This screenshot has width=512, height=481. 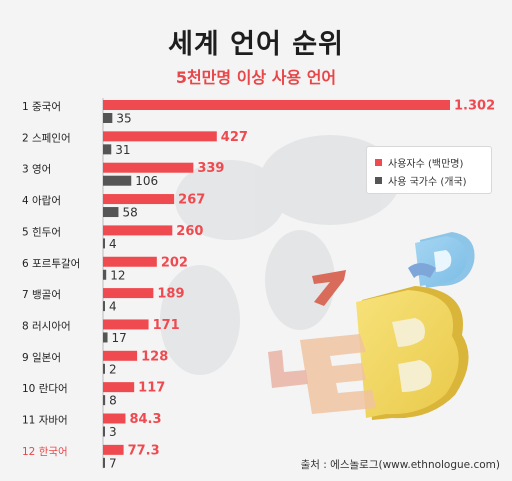 What do you see at coordinates (427, 182) in the screenshot?
I see `legend-label-countries: 사용 국가수 (개국)` at bounding box center [427, 182].